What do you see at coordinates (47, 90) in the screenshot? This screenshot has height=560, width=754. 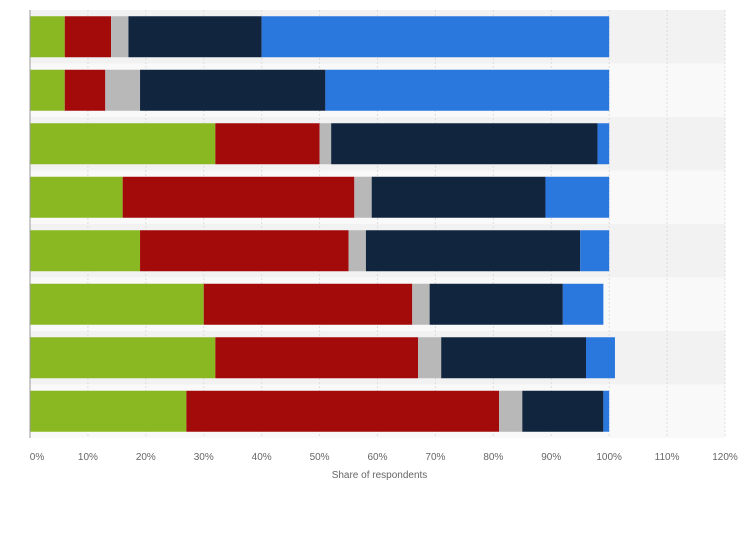 I see `bar-segment-row2-series1` at bounding box center [47, 90].